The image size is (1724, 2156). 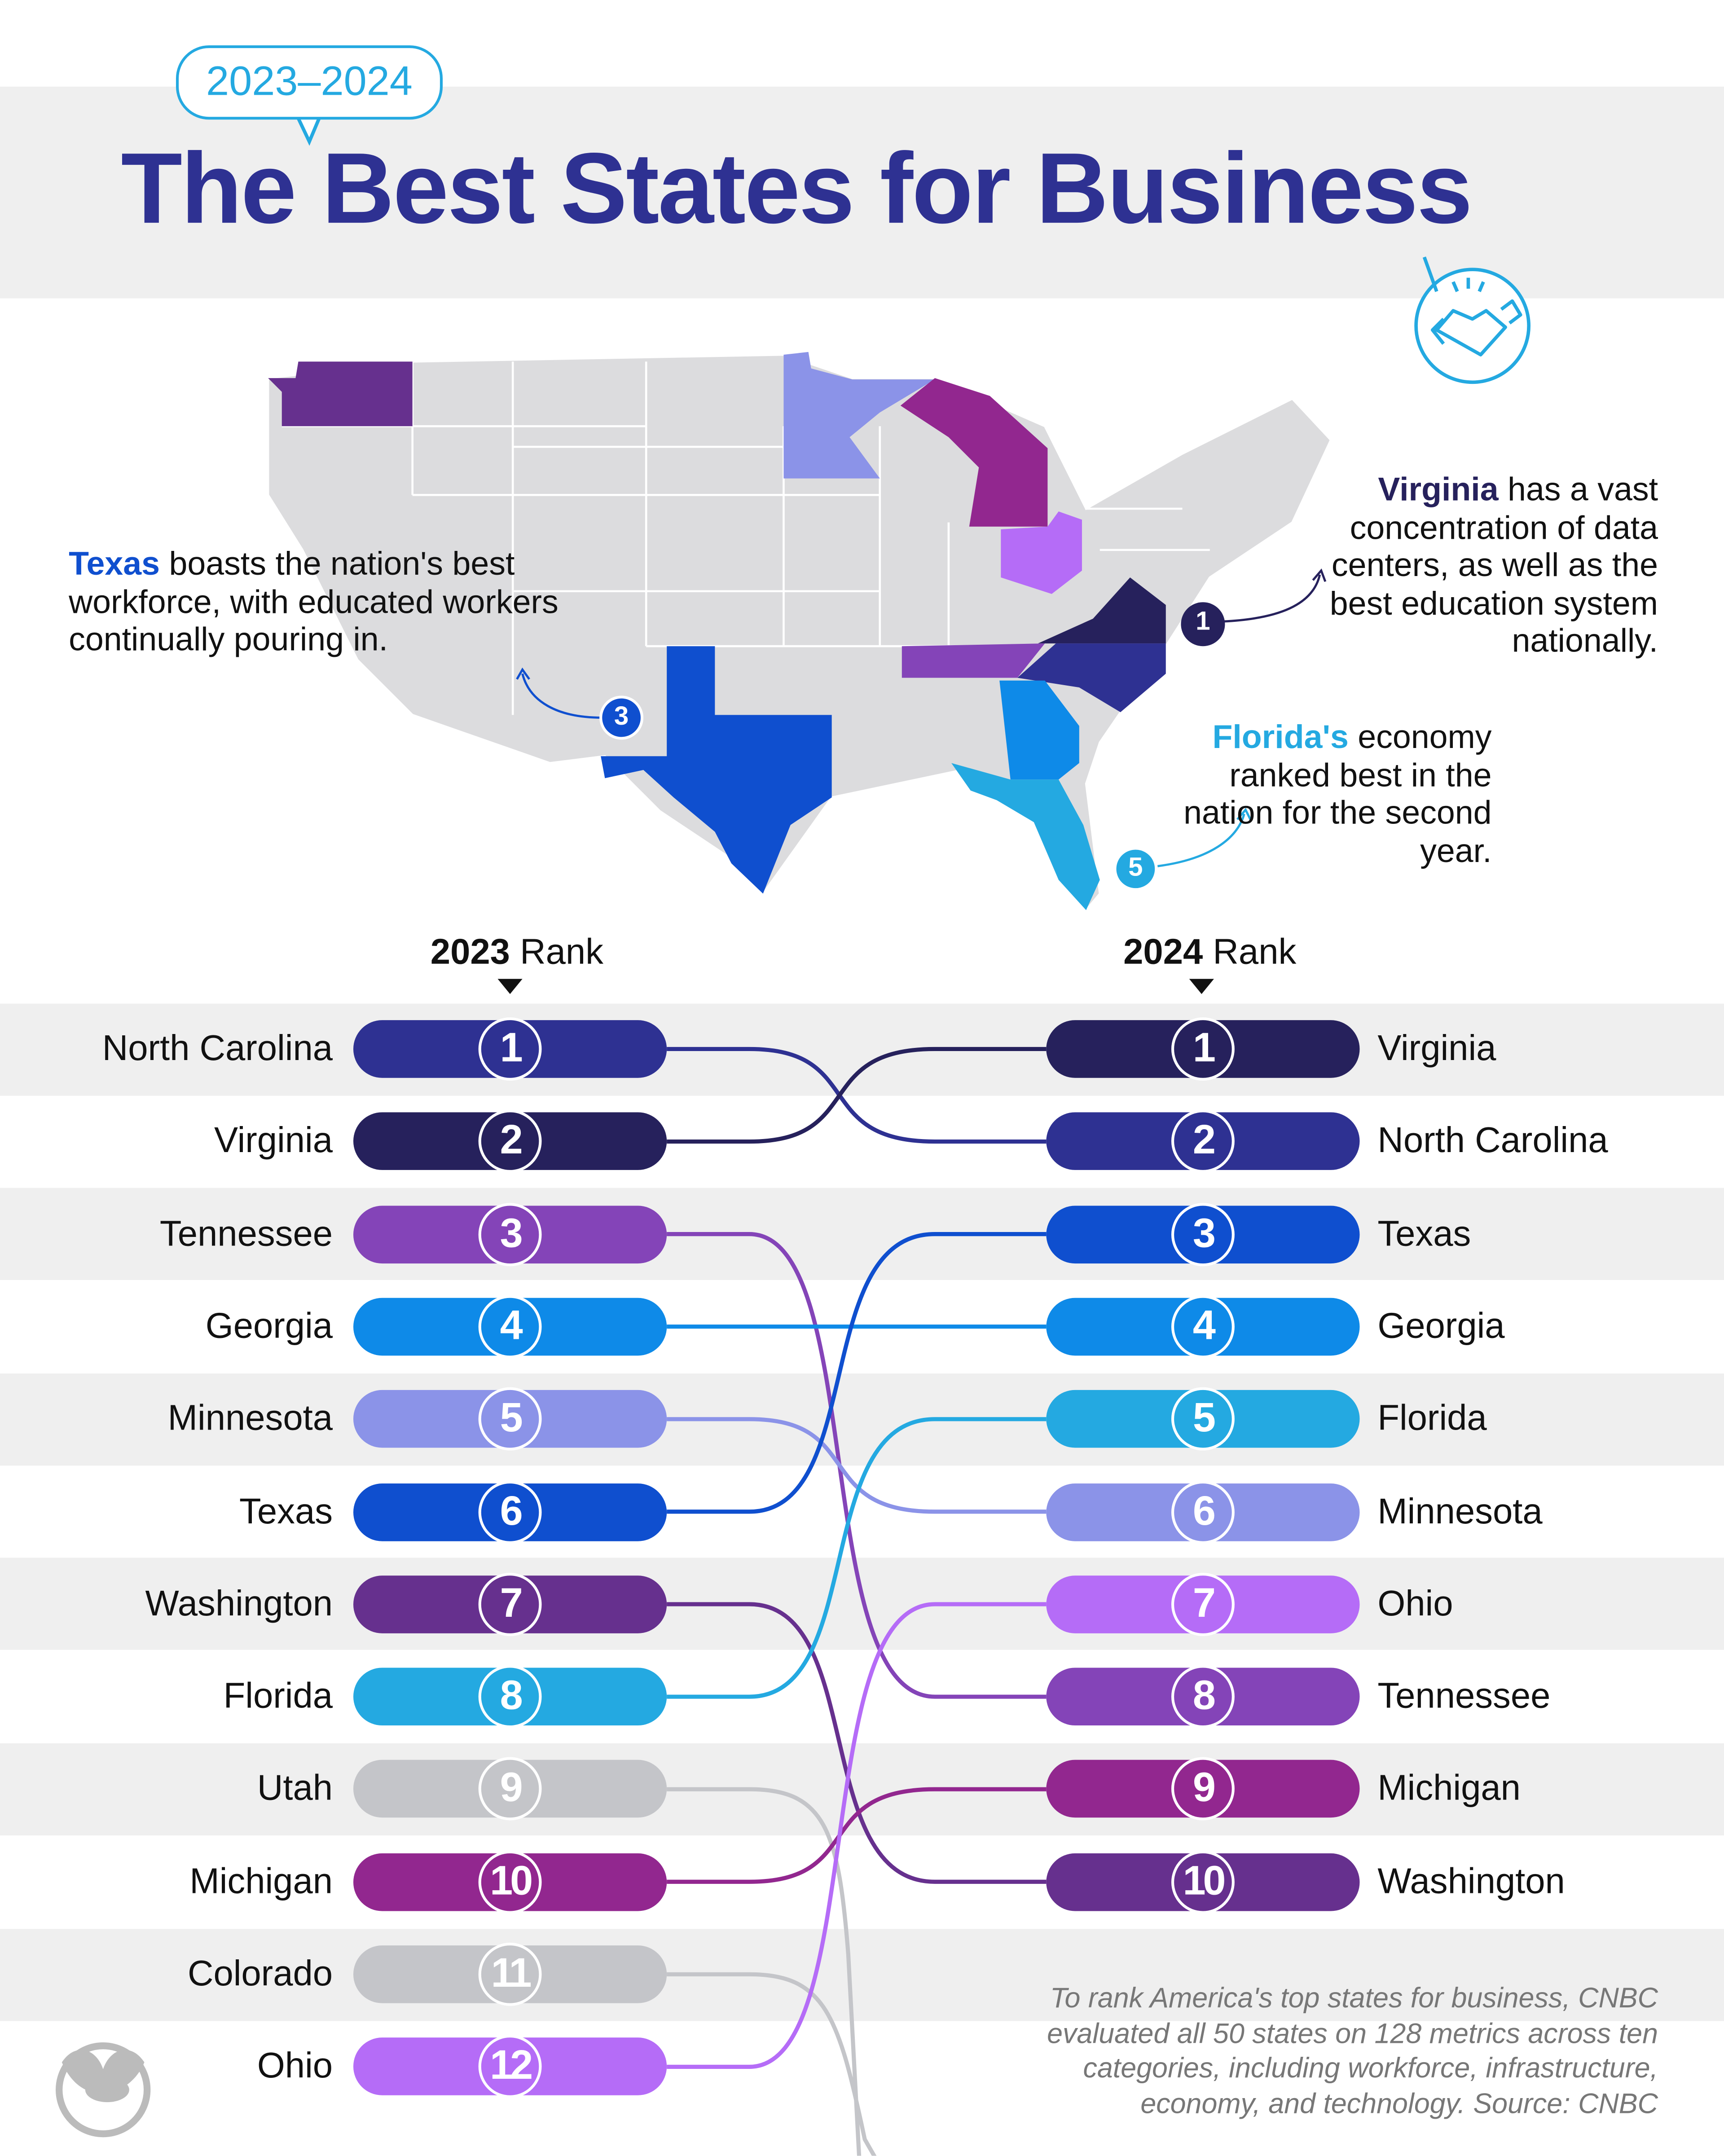 I want to click on arrow-florida, so click(x=1201, y=840).